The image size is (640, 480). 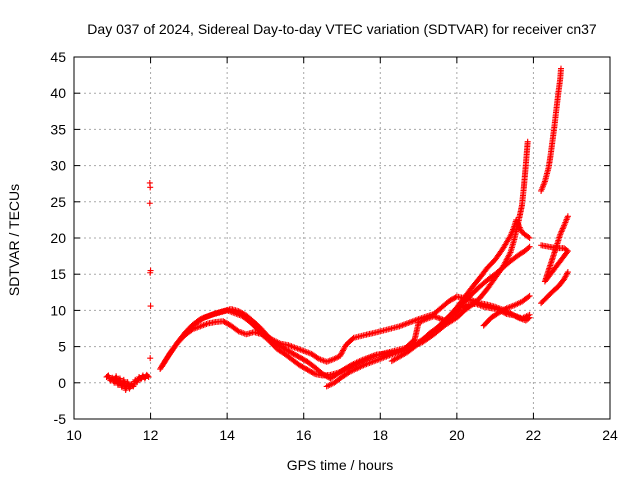 I want to click on series-track-h, so click(x=554, y=249).